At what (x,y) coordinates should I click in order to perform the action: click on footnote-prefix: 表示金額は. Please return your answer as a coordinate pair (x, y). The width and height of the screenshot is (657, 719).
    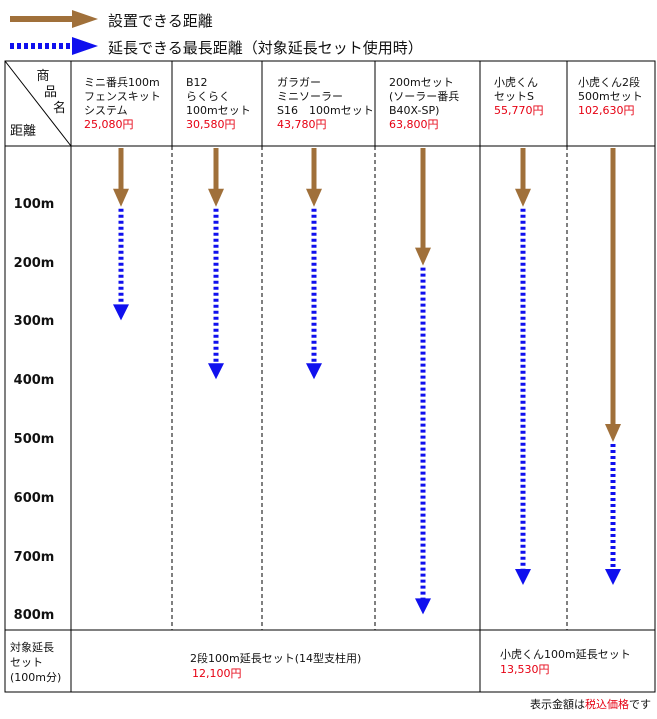
    Looking at the image, I should click on (557, 704).